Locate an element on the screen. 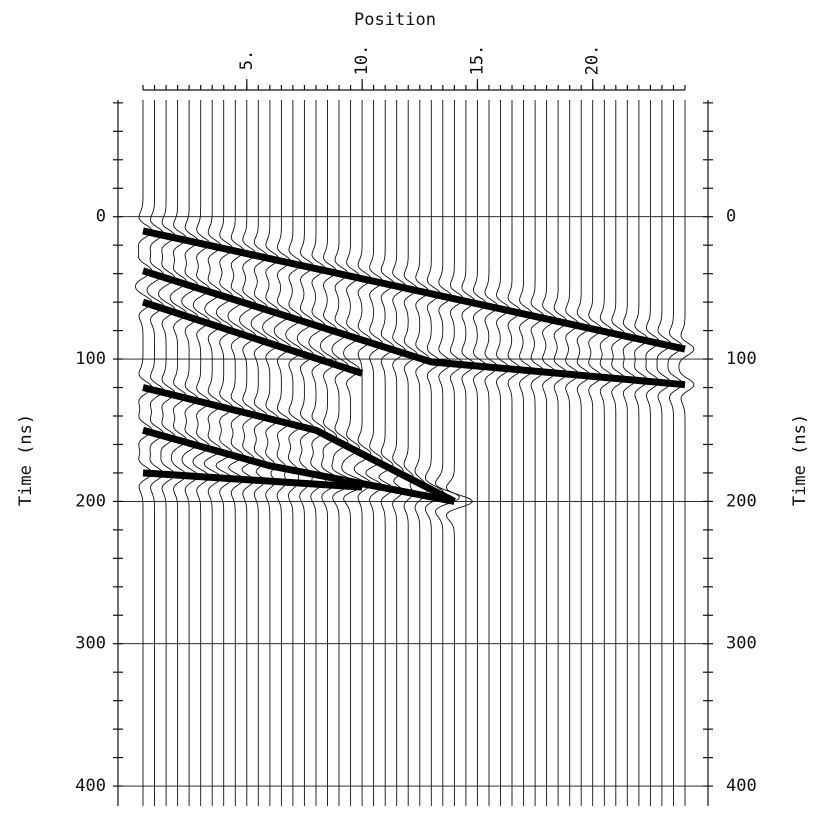 Image resolution: width=813 pixels, height=814 pixels. y-tick-label: 0 is located at coordinates (101, 217).